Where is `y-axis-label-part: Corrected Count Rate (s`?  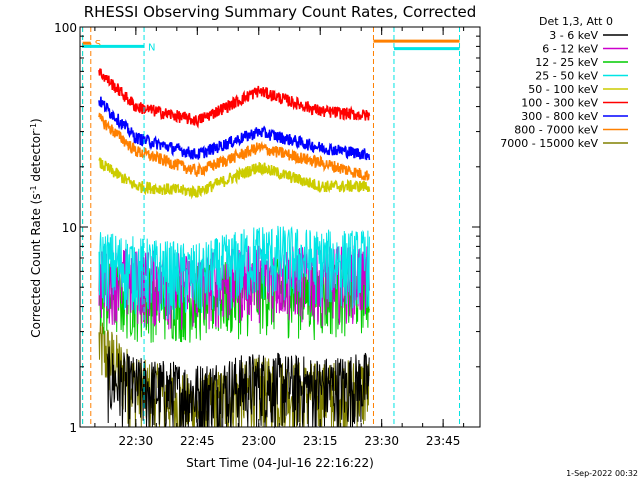
y-axis-label-part: Corrected Count Rate (s is located at coordinates (36, 265).